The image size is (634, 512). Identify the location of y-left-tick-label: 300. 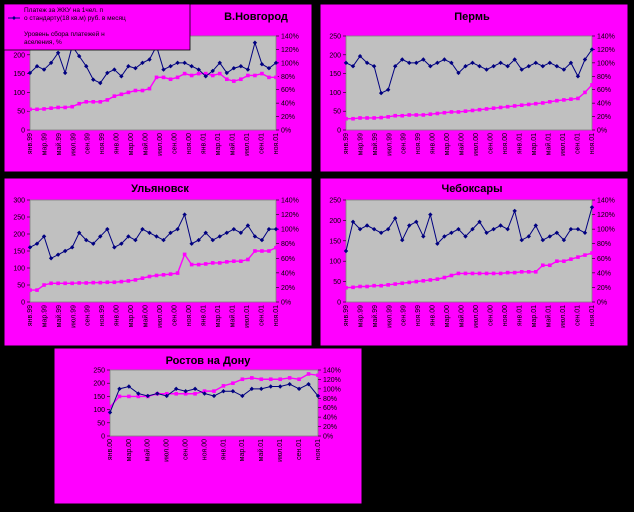
(19, 201).